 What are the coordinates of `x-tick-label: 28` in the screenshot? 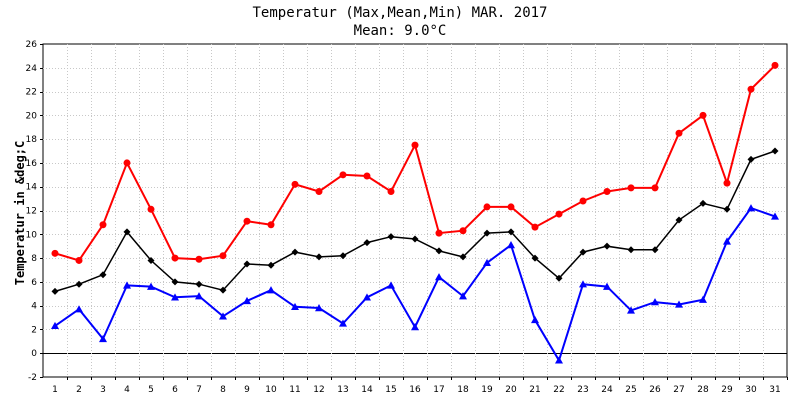 It's located at (703, 390).